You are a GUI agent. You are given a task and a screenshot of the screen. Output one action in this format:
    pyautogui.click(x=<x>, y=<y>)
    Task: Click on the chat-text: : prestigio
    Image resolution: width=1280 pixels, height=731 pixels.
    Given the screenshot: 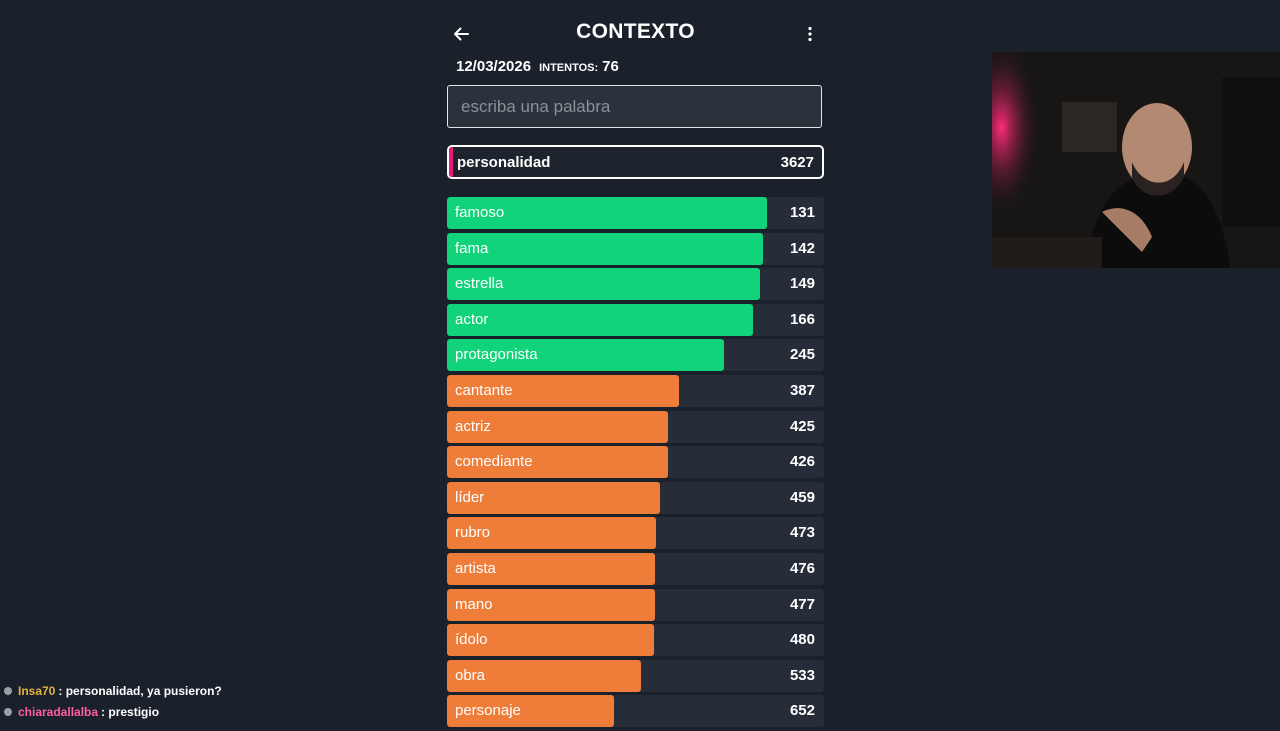 What is the action you would take?
    pyautogui.click(x=130, y=711)
    